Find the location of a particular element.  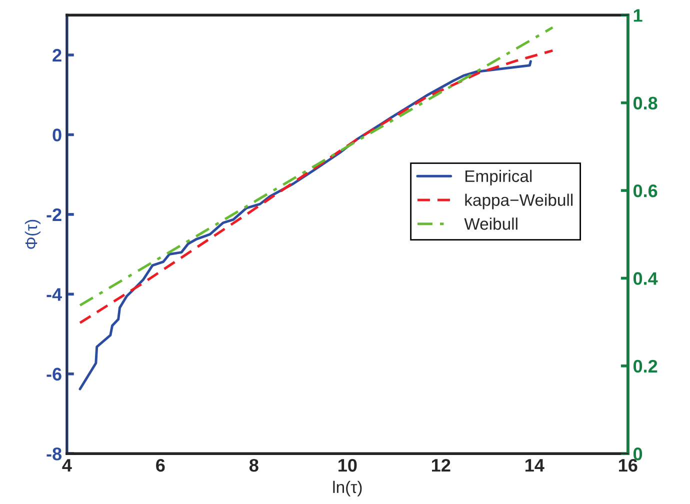

x-tick-label: 16 is located at coordinates (628, 465).